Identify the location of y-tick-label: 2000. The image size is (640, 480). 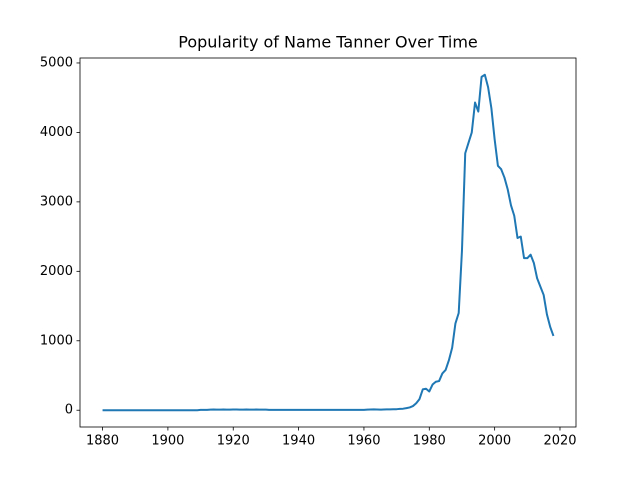
(56, 271).